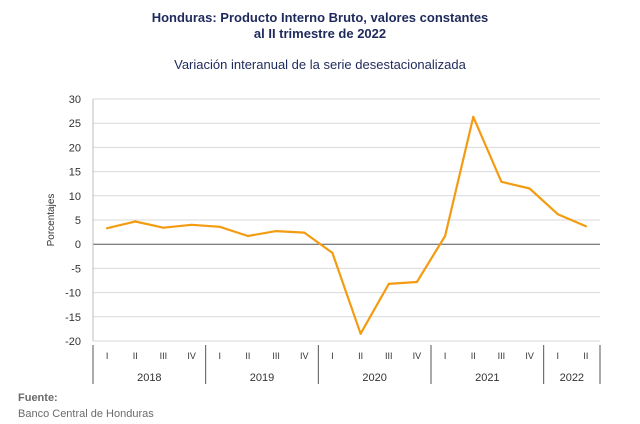  Describe the element at coordinates (78, 221) in the screenshot. I see `y-tick-label: 5` at that location.